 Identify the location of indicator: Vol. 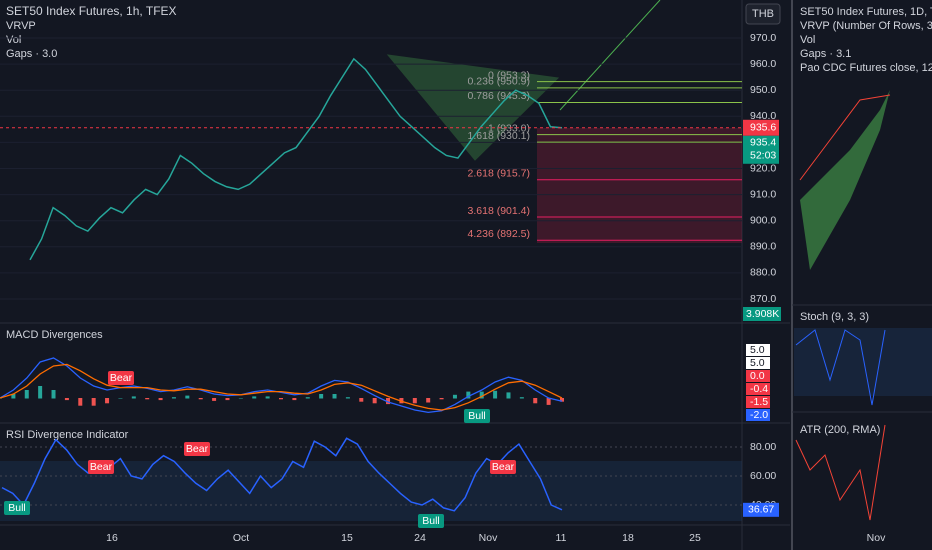
(13, 40).